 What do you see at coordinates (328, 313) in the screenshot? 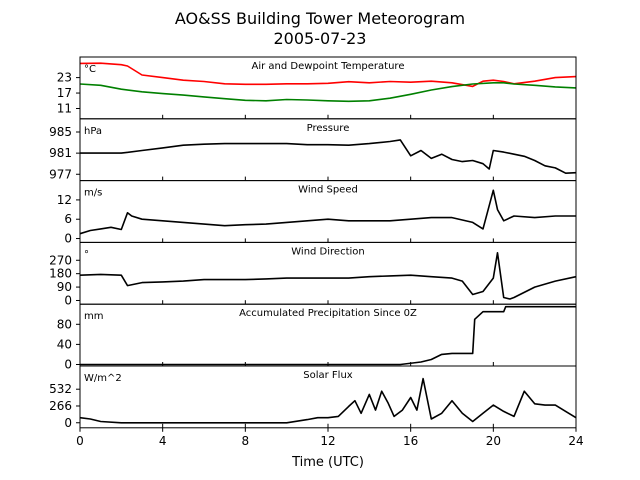
I see `panel-4-title: Accumulated Precipitation Since 0Z` at bounding box center [328, 313].